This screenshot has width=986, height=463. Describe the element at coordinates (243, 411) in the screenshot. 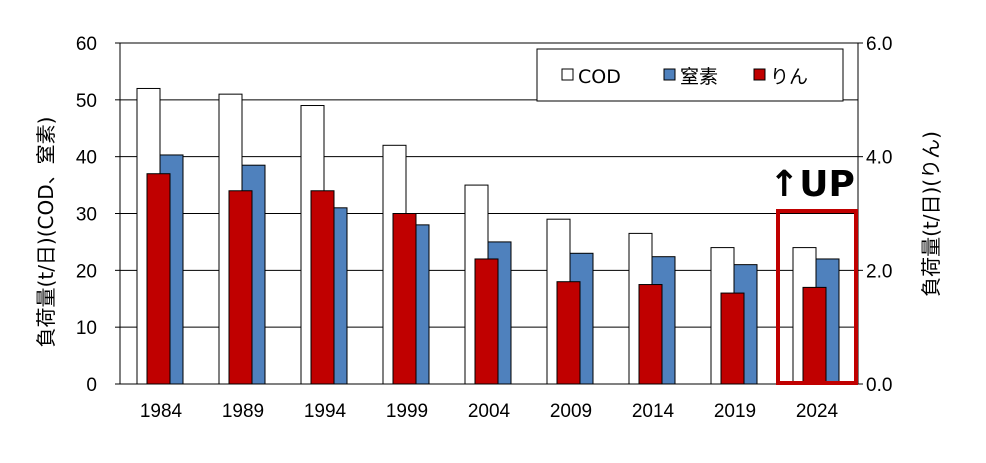

I see `x-tick-label: 1989` at that location.